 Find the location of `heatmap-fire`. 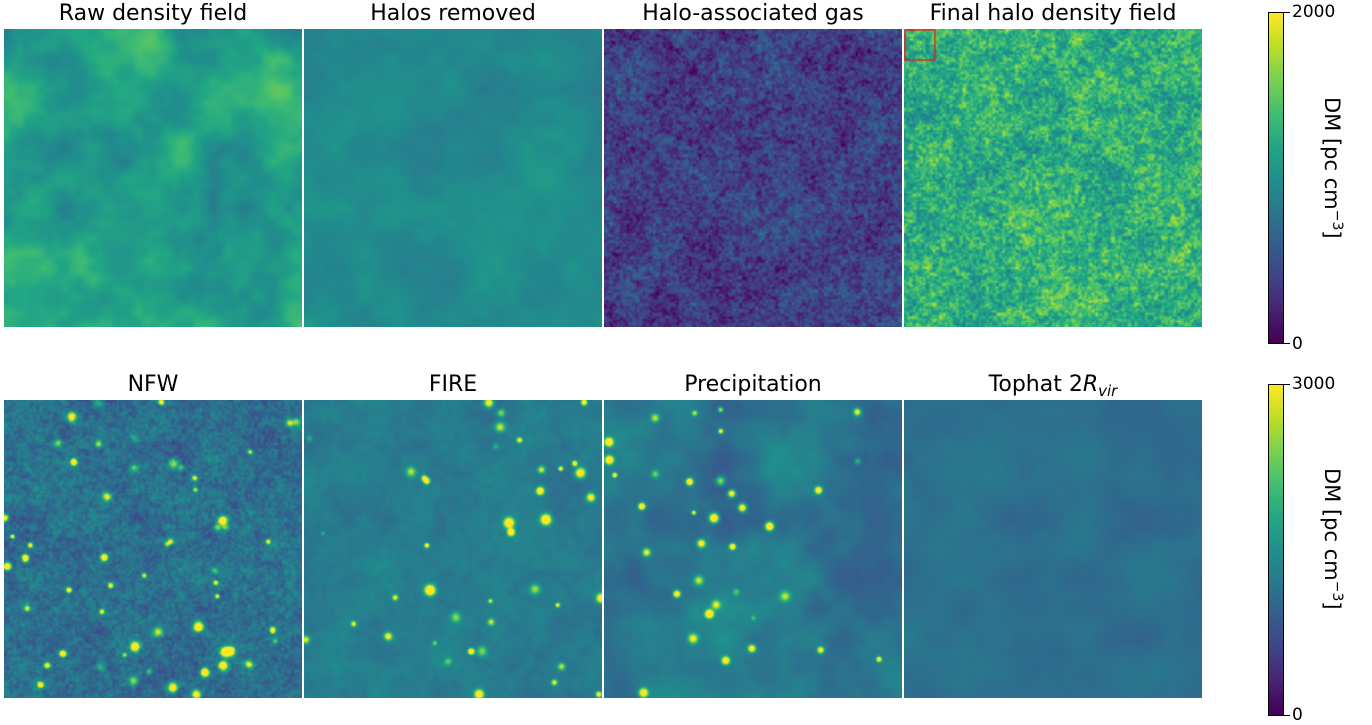

heatmap-fire is located at coordinates (453, 549).